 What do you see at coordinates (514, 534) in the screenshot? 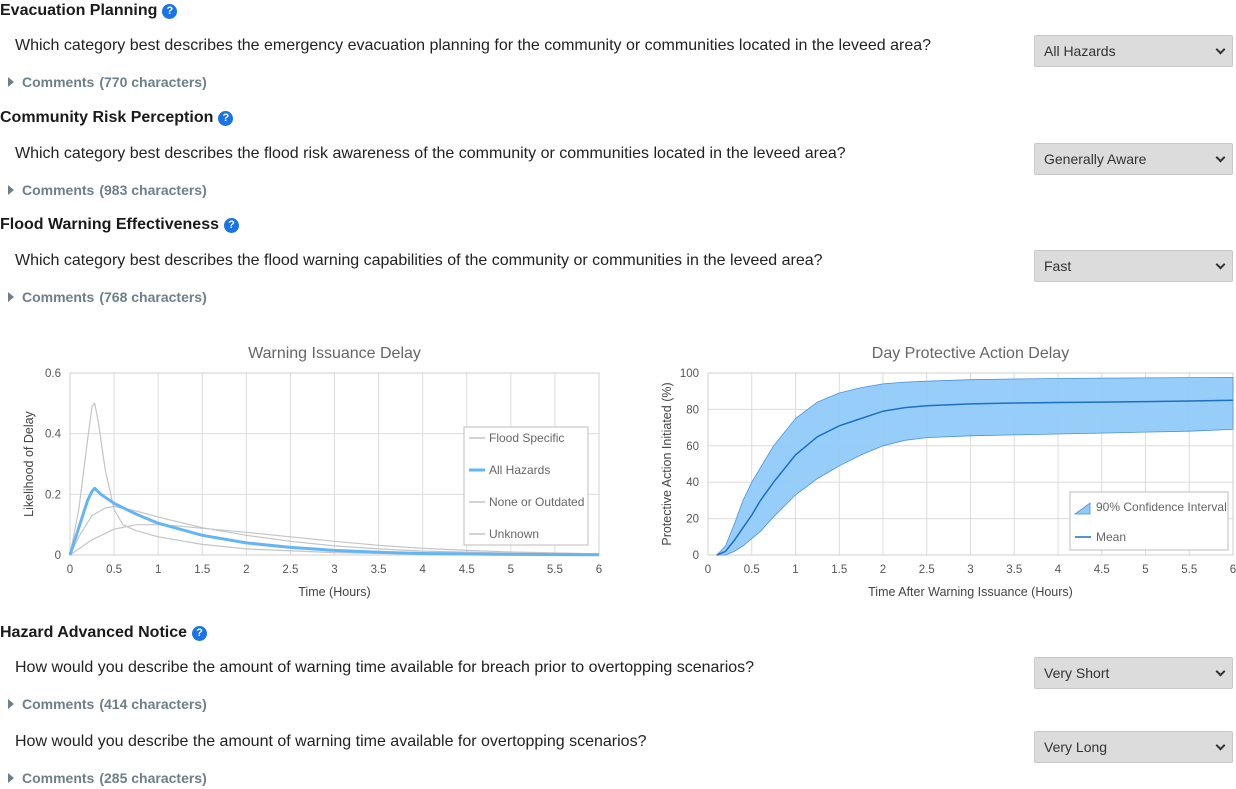
I see `legend-item: Unknown` at bounding box center [514, 534].